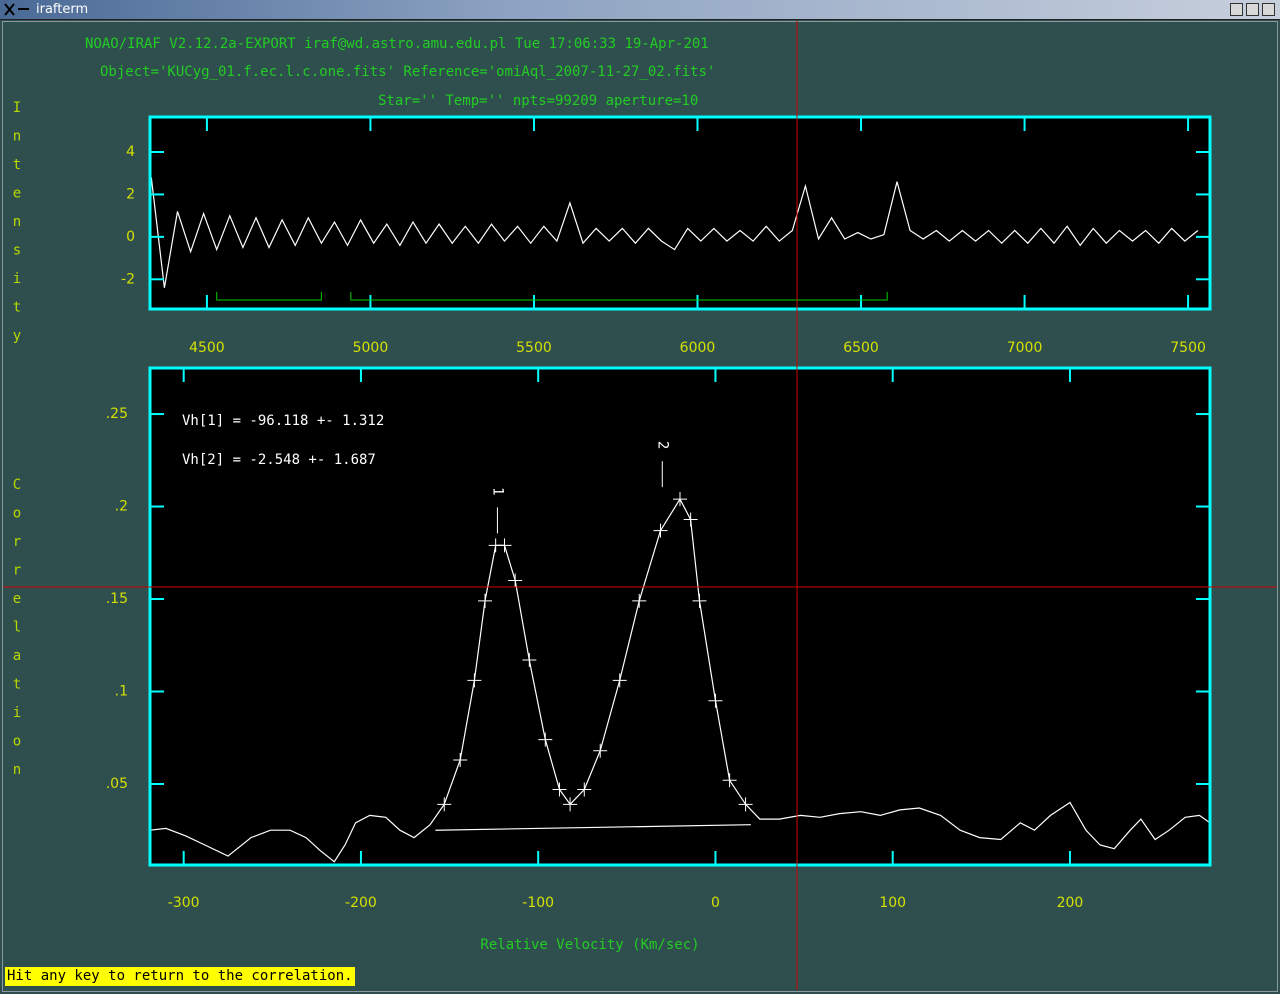 The width and height of the screenshot is (1280, 994). What do you see at coordinates (715, 903) in the screenshot?
I see `x-tick-label: 0` at bounding box center [715, 903].